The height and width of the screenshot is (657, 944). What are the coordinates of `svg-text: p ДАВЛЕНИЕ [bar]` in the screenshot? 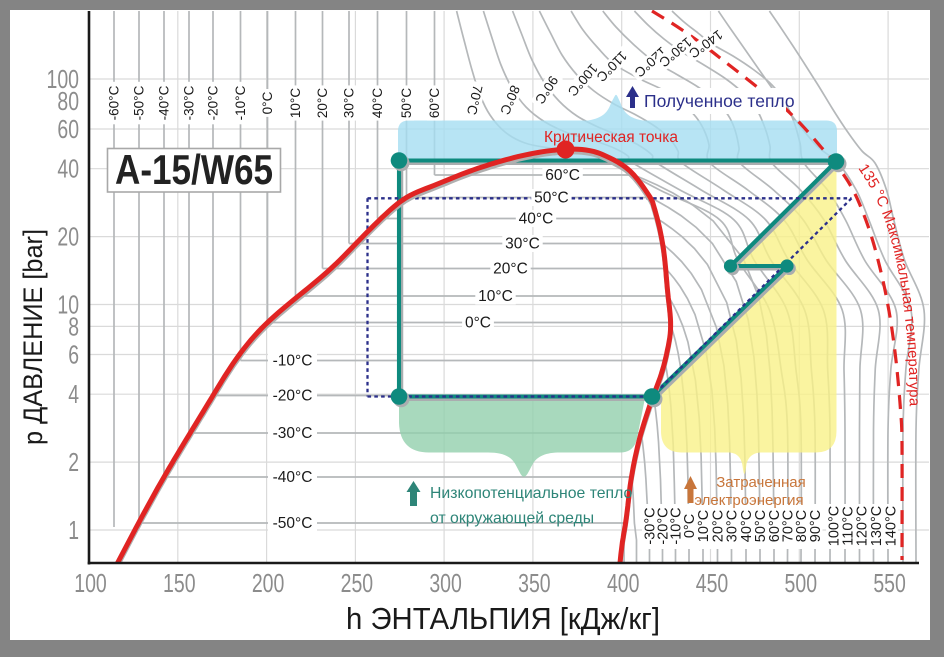 It's located at (33, 337).